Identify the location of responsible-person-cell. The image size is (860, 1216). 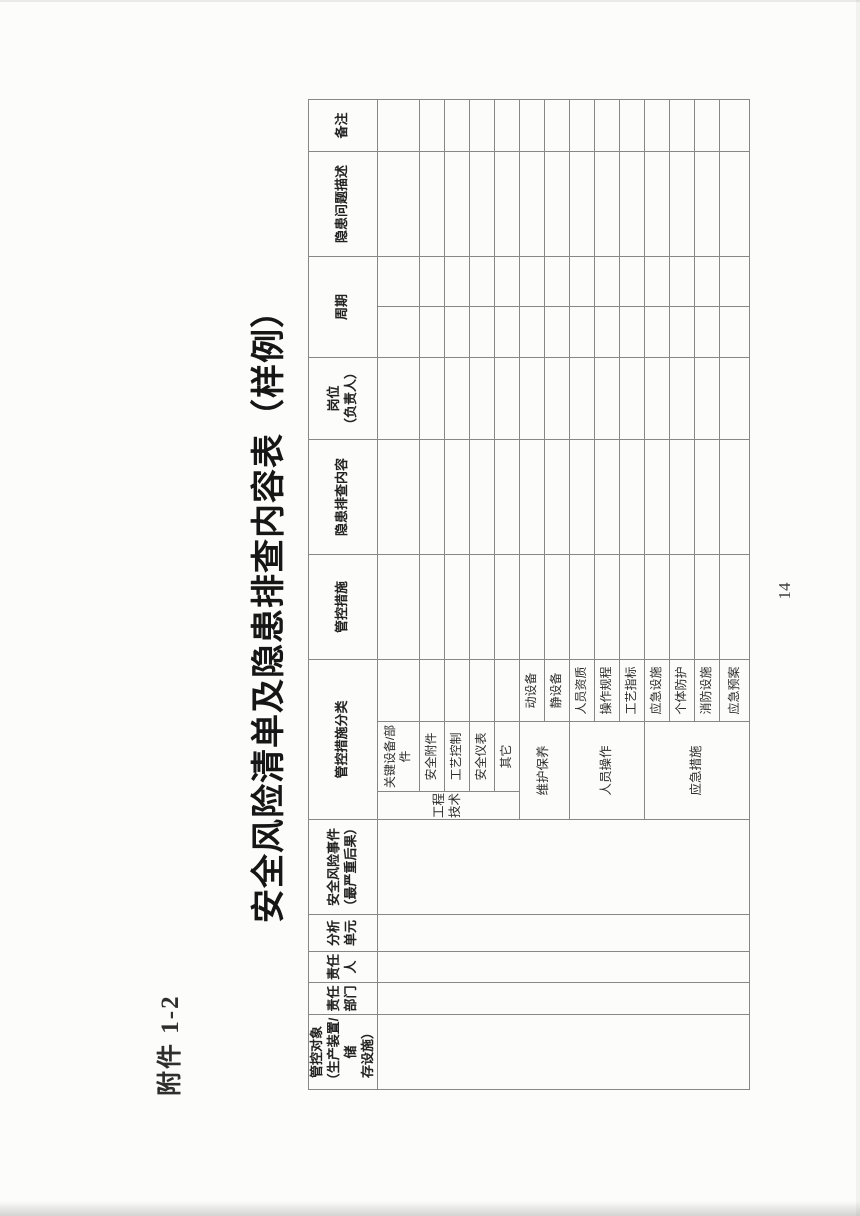
(563, 967).